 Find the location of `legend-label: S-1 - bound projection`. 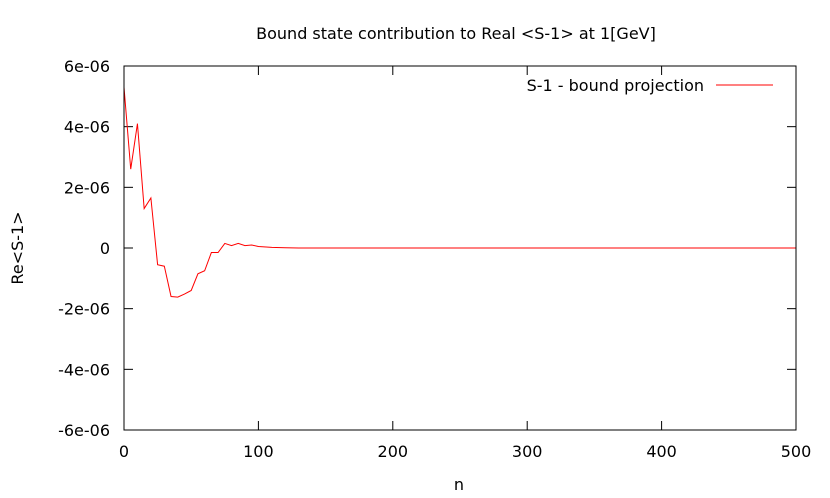

legend-label: S-1 - bound projection is located at coordinates (615, 85).